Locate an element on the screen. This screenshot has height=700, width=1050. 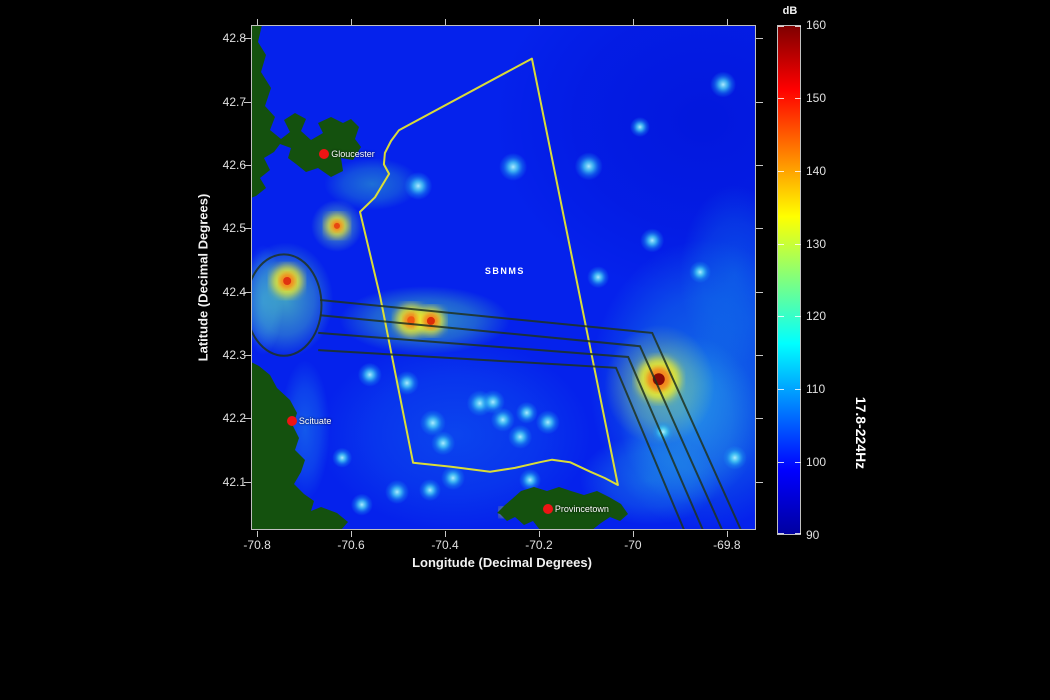
region-label-sbnms: SBNMS is located at coordinates (504, 271).